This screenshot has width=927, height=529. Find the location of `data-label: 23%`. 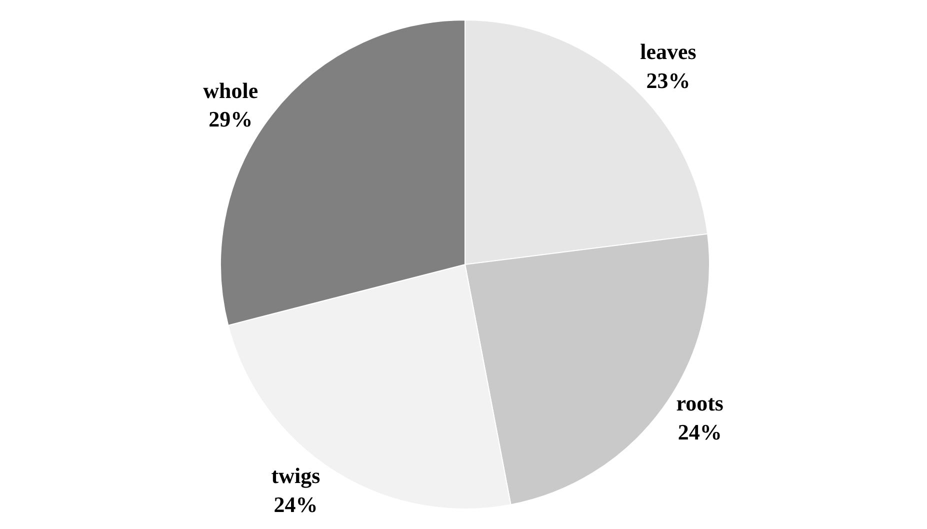

data-label: 23% is located at coordinates (668, 80).